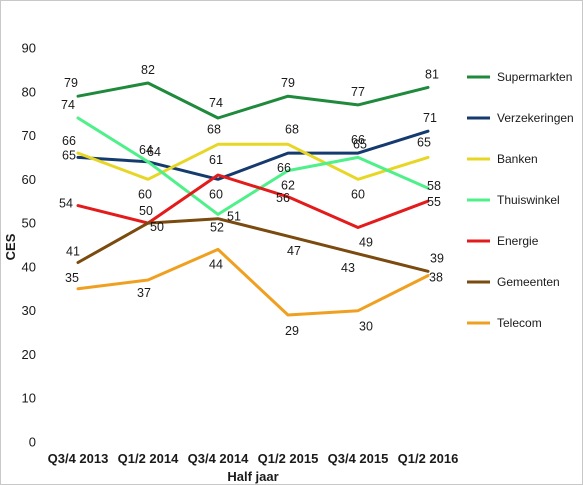  Describe the element at coordinates (366, 242) in the screenshot. I see `data-label: 49` at that location.